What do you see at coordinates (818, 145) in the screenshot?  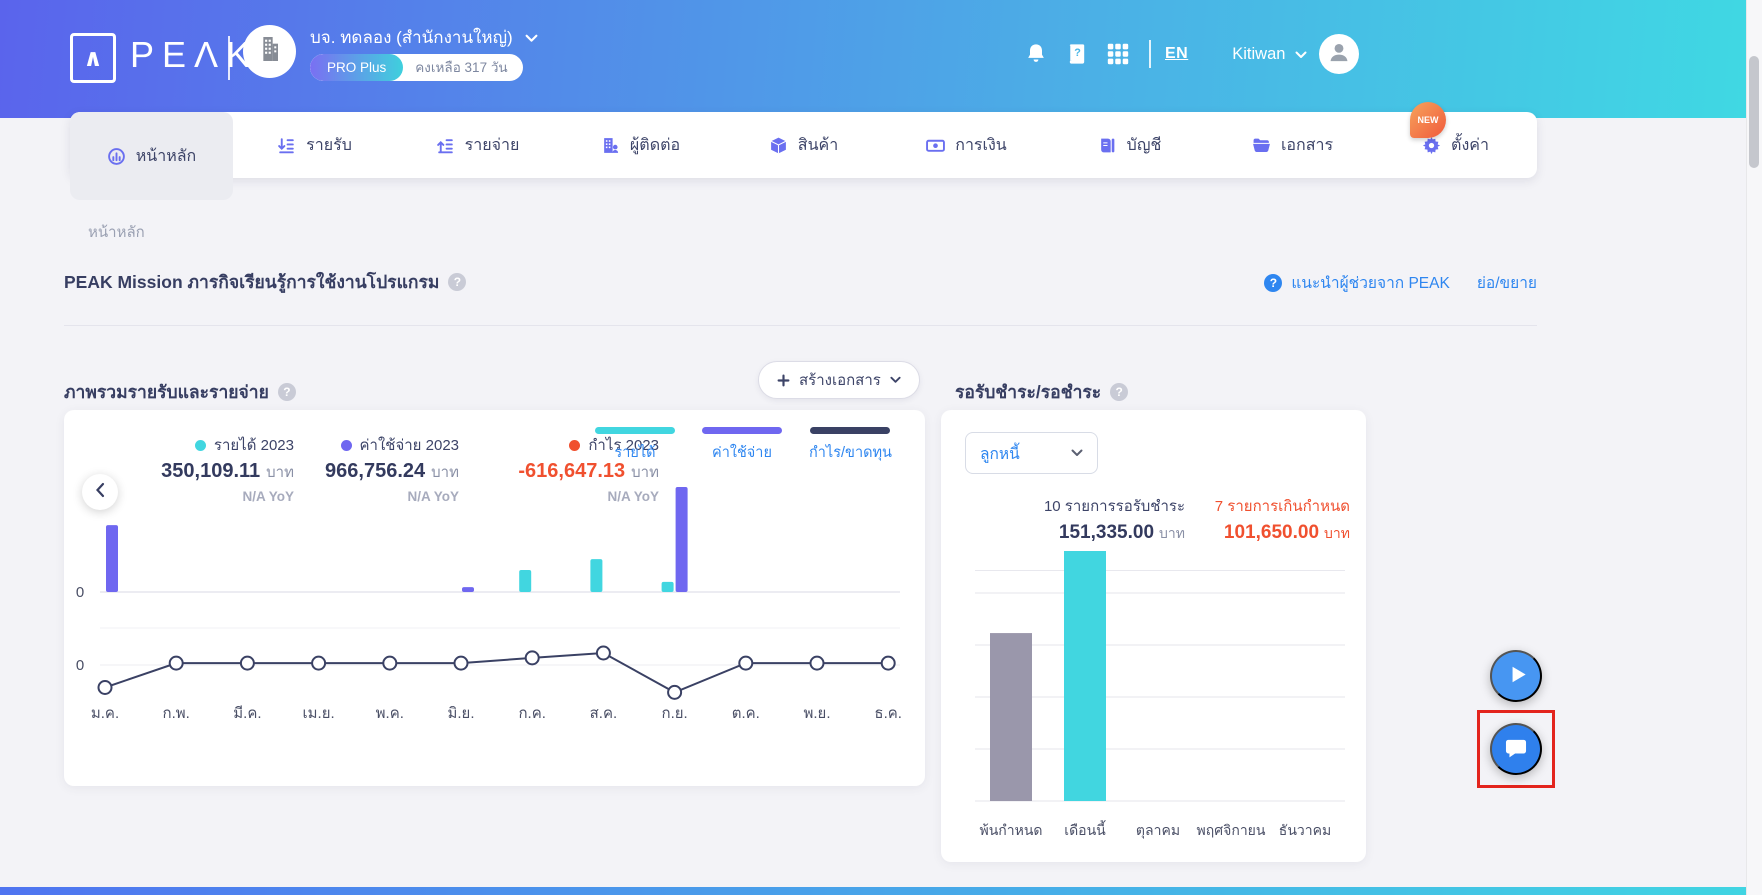 I see `tab-label: สินค้า` at bounding box center [818, 145].